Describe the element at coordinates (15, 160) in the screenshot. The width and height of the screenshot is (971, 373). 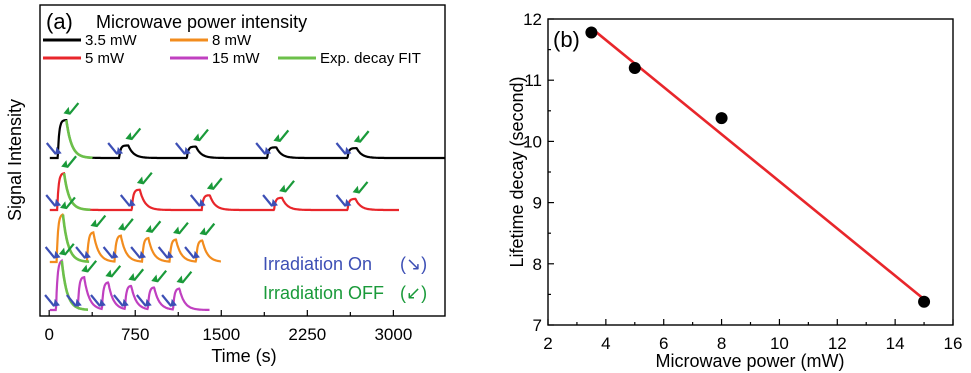
I see `panel-a-y-label: Signal Intensity` at that location.